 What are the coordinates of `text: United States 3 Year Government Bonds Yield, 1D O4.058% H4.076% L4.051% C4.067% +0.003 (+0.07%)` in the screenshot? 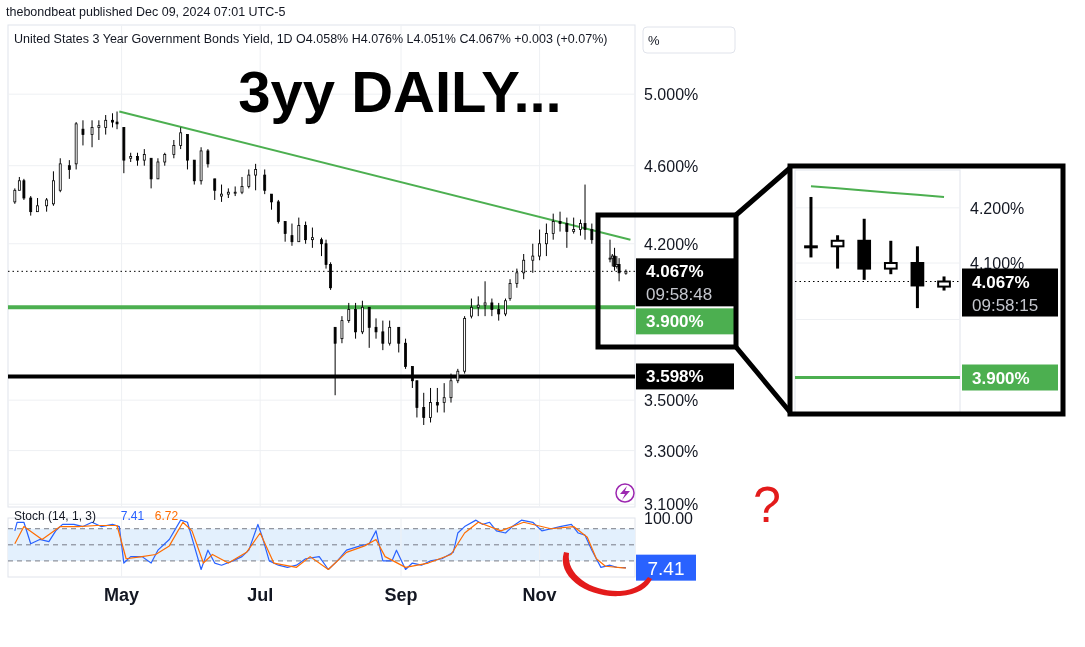 It's located at (311, 39).